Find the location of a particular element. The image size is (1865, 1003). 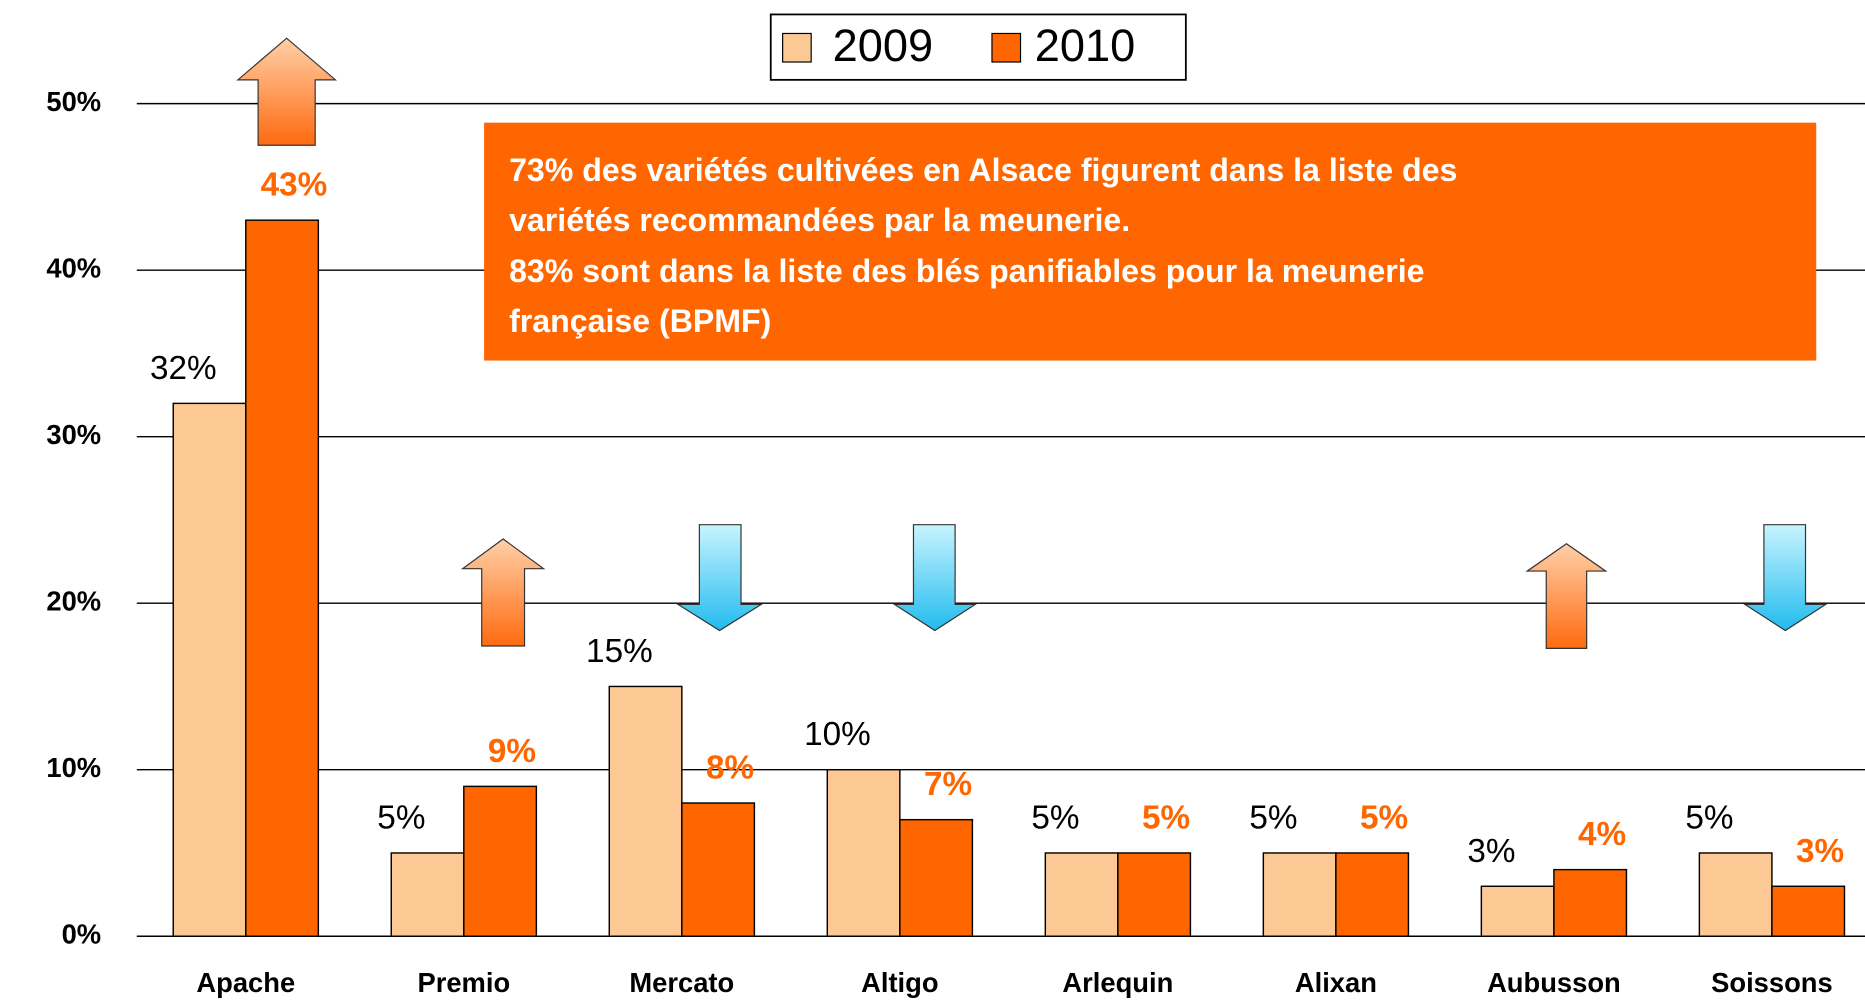

data-label: 7% is located at coordinates (948, 784).